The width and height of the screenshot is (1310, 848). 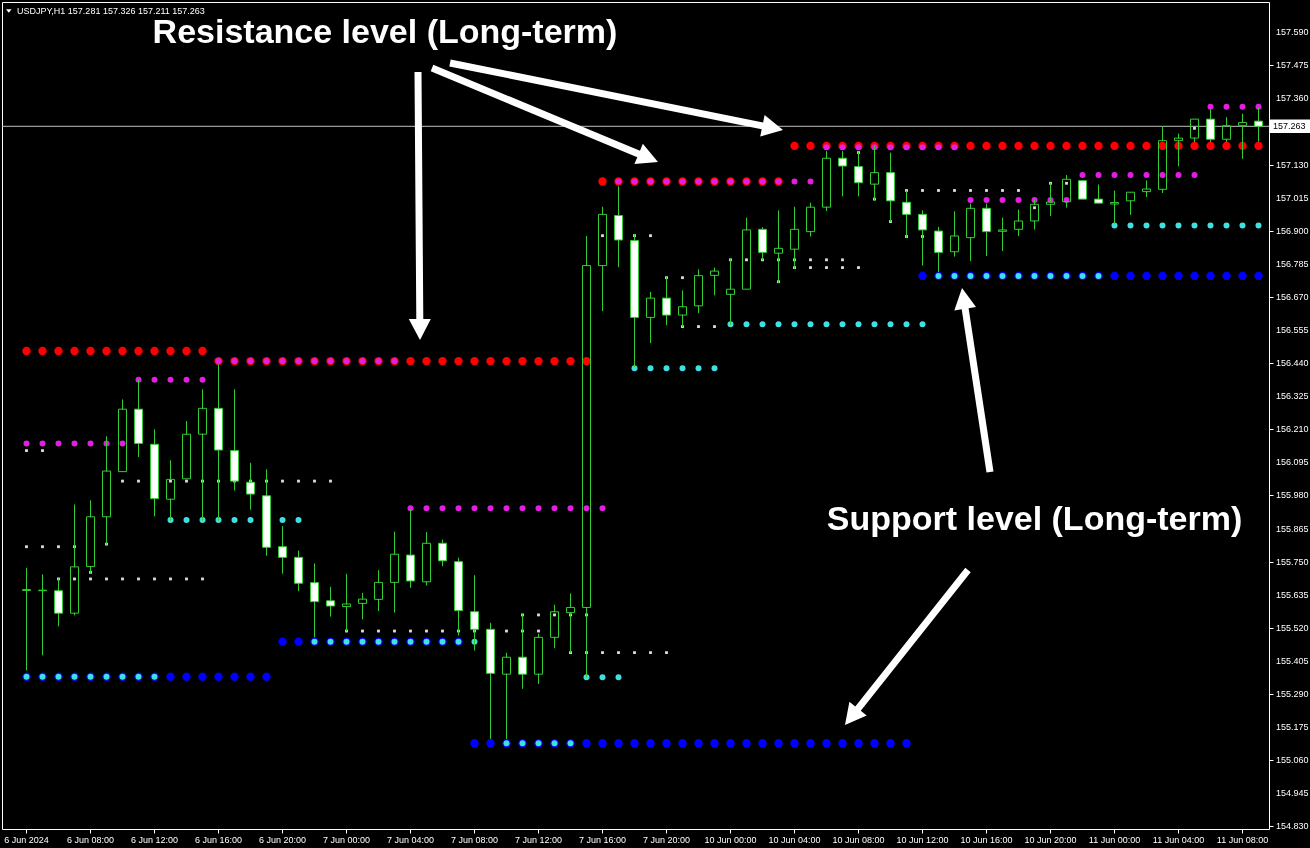 I want to click on y-tick-label: 157.015, so click(x=1292, y=197).